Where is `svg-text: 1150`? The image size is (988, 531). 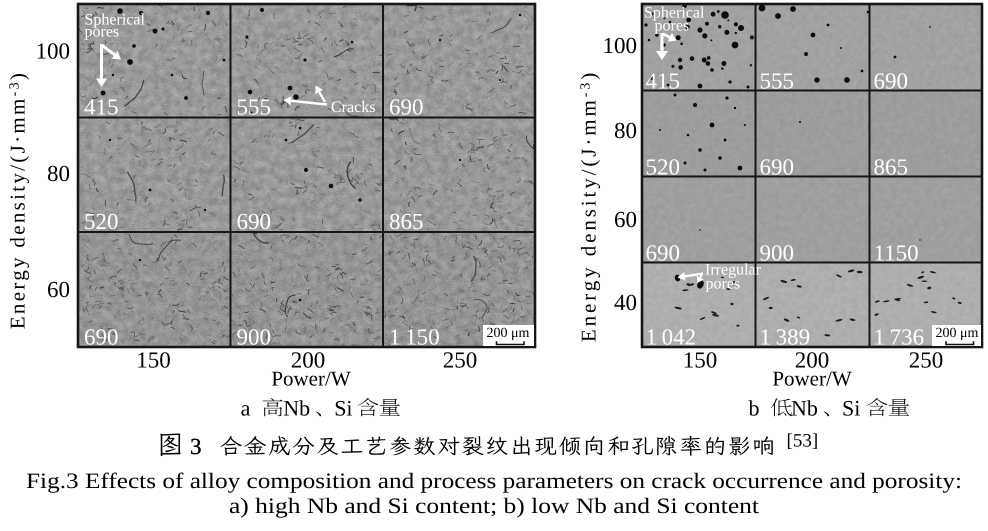
svg-text: 1150 is located at coordinates (896, 253).